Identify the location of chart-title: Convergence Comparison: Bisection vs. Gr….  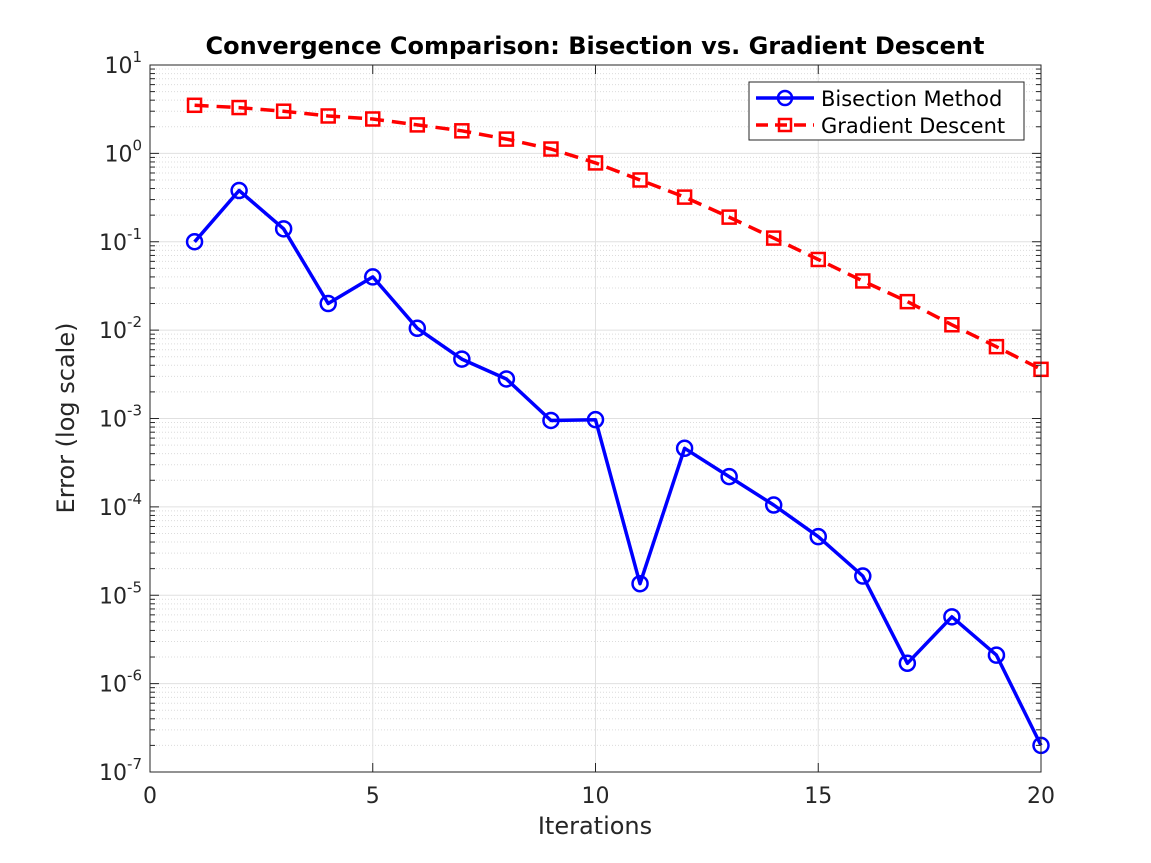
(595, 46).